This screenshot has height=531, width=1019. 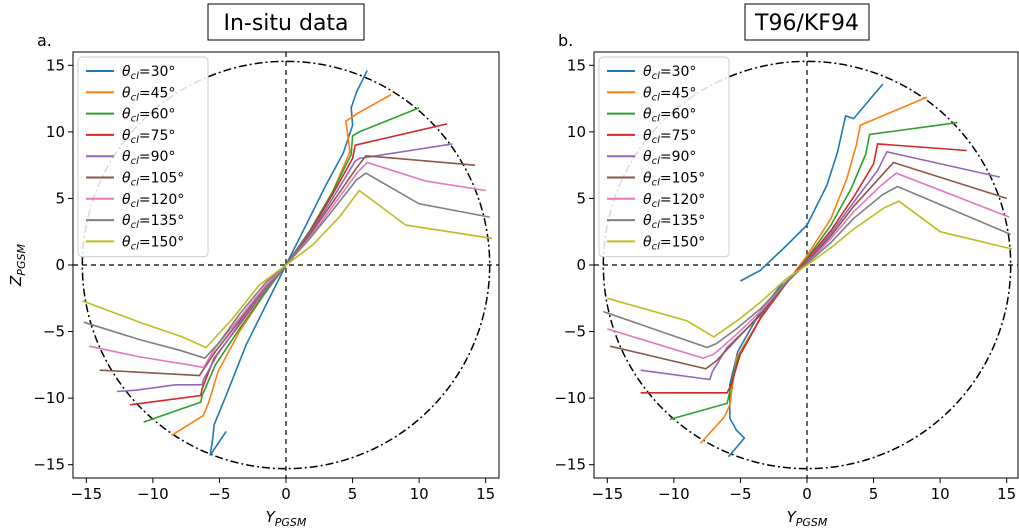 What do you see at coordinates (44, 40) in the screenshot?
I see `panel-letter: a.` at bounding box center [44, 40].